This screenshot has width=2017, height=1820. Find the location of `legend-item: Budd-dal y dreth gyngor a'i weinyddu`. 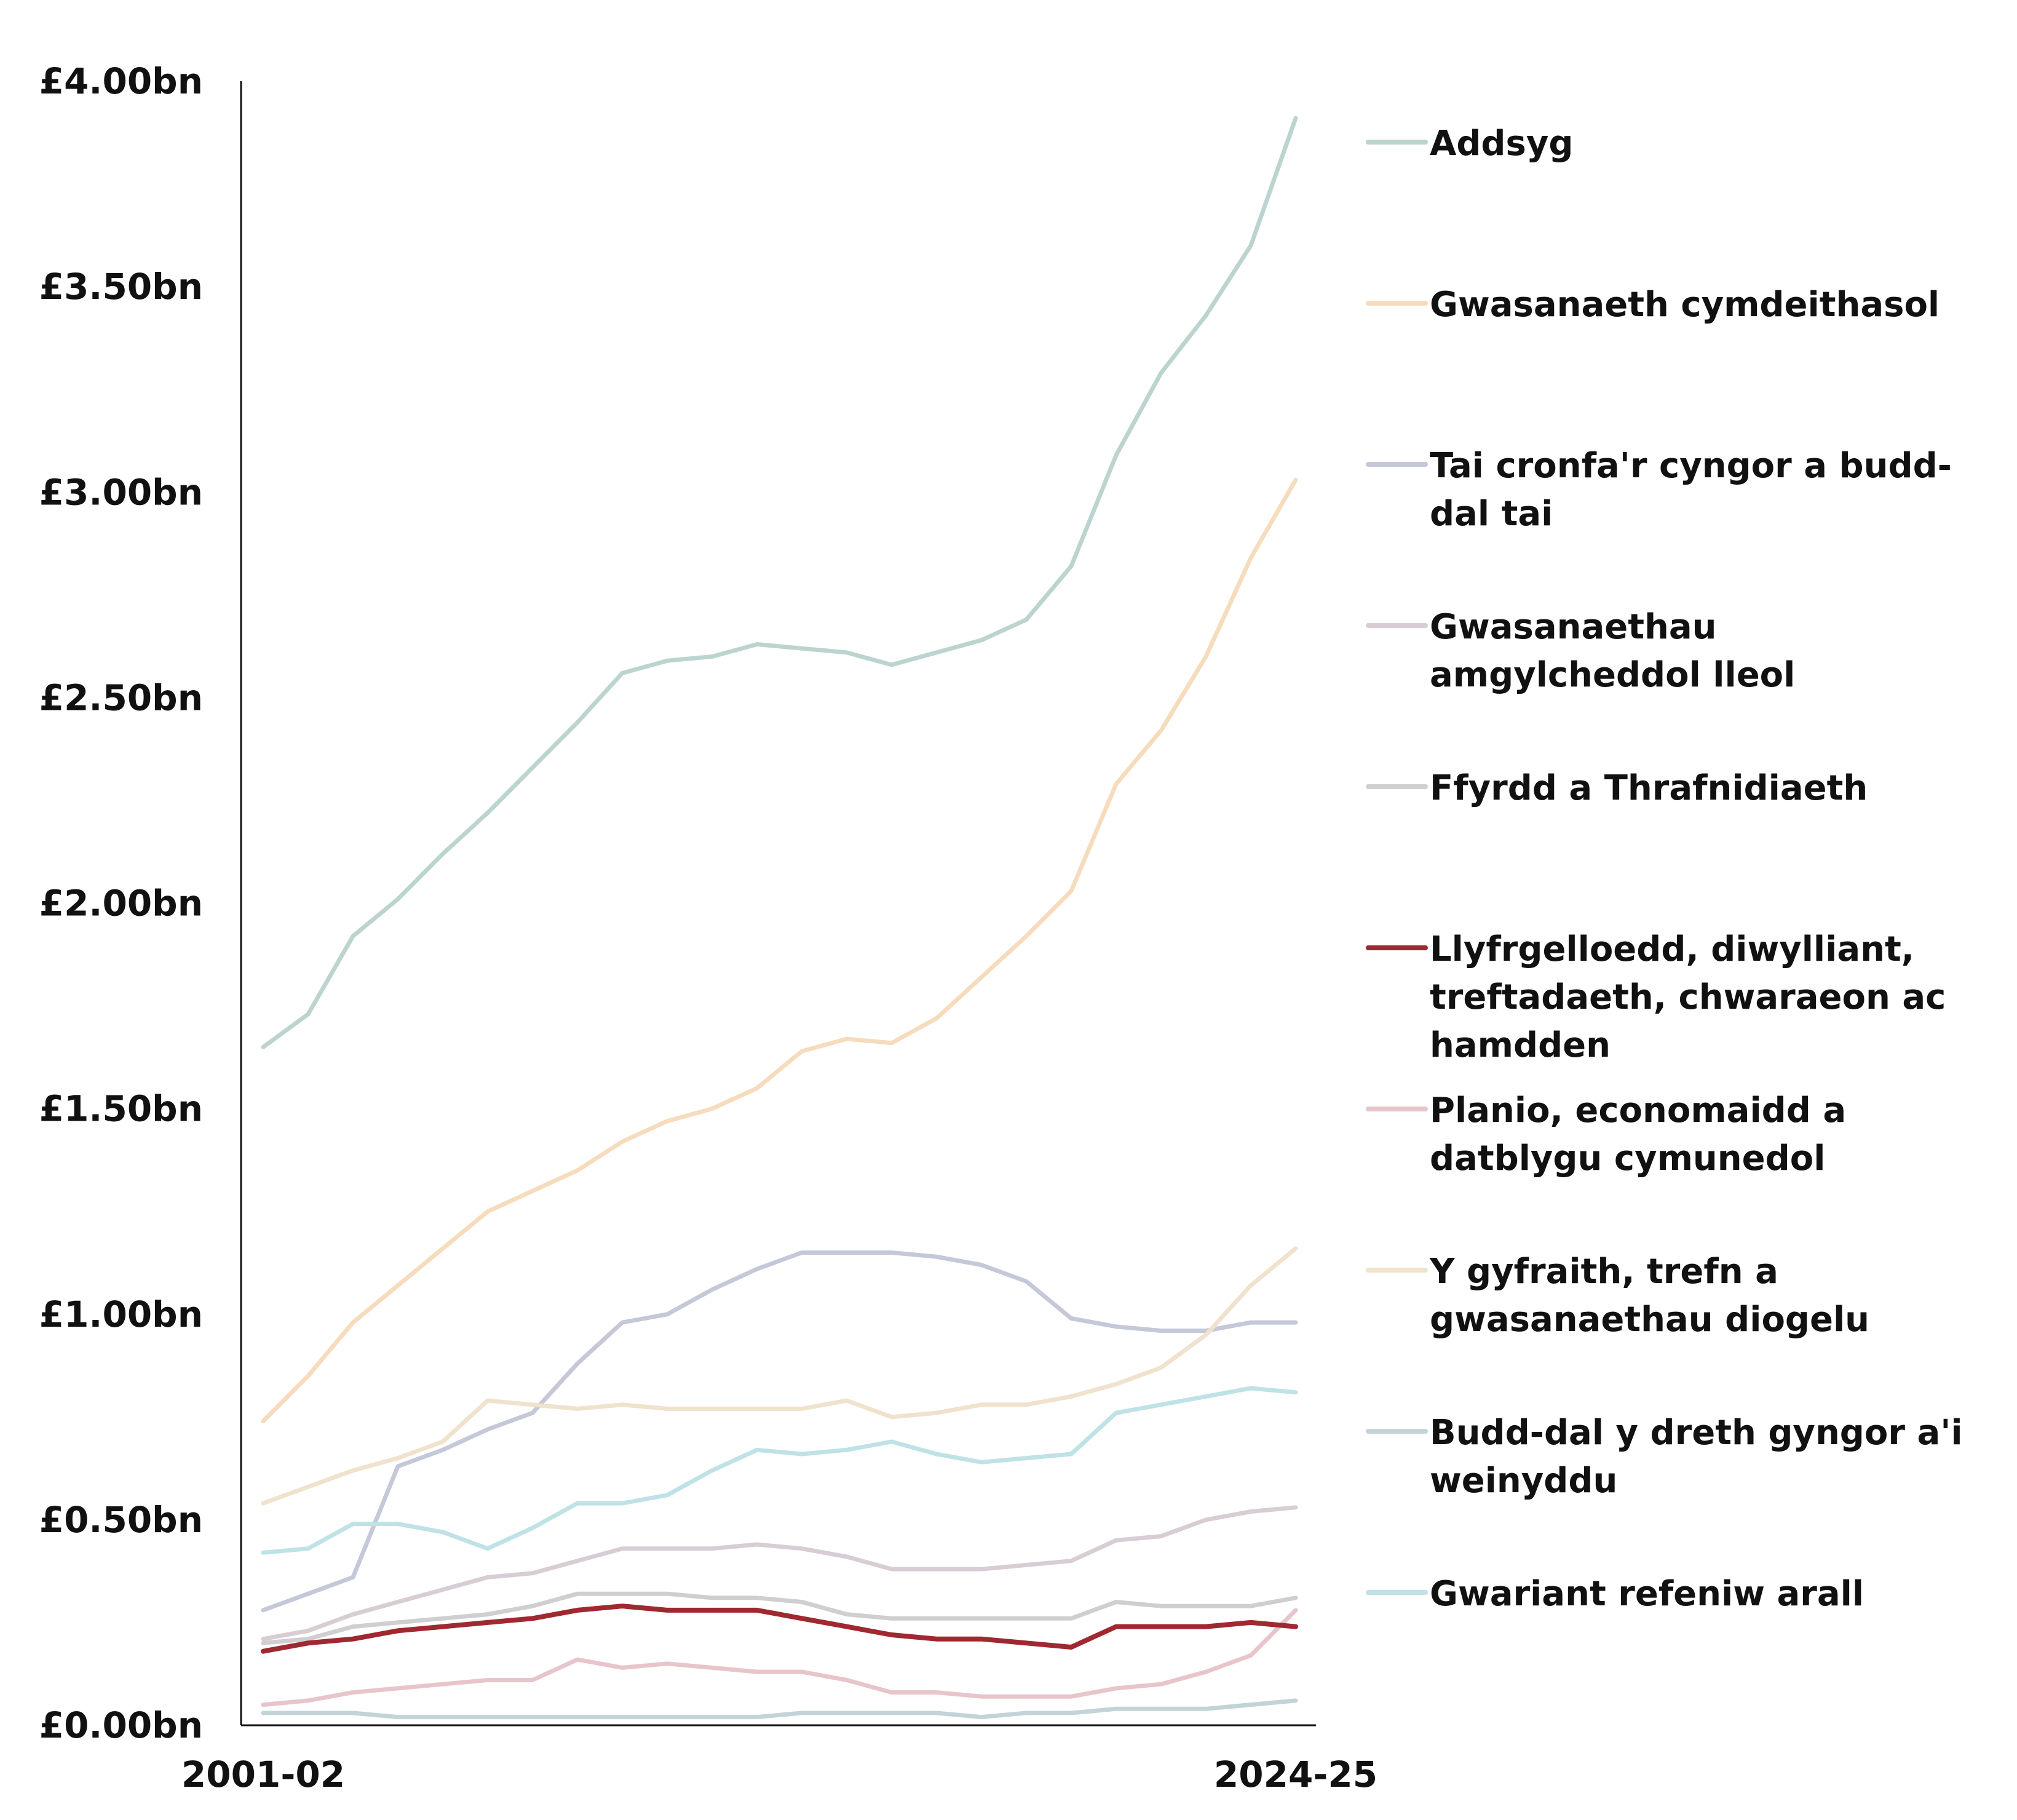

legend-item: Budd-dal y dreth gyngor a'i weinyddu is located at coordinates (1664, 1457).